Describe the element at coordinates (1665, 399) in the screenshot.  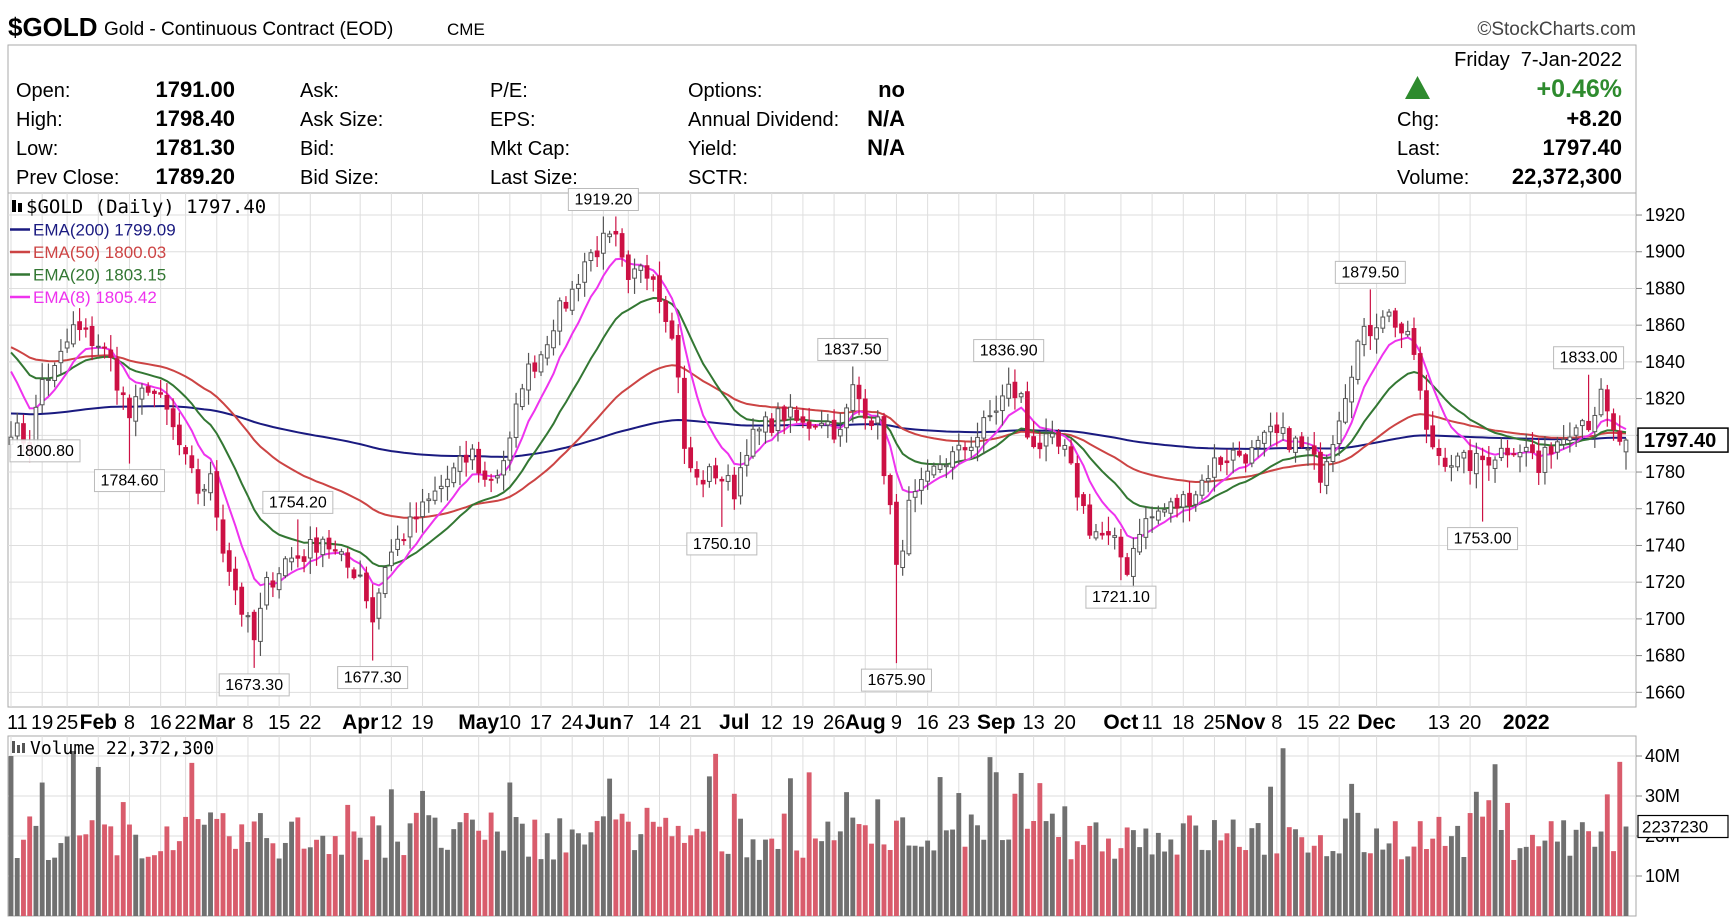
I see `price-tick-label: 1820` at that location.